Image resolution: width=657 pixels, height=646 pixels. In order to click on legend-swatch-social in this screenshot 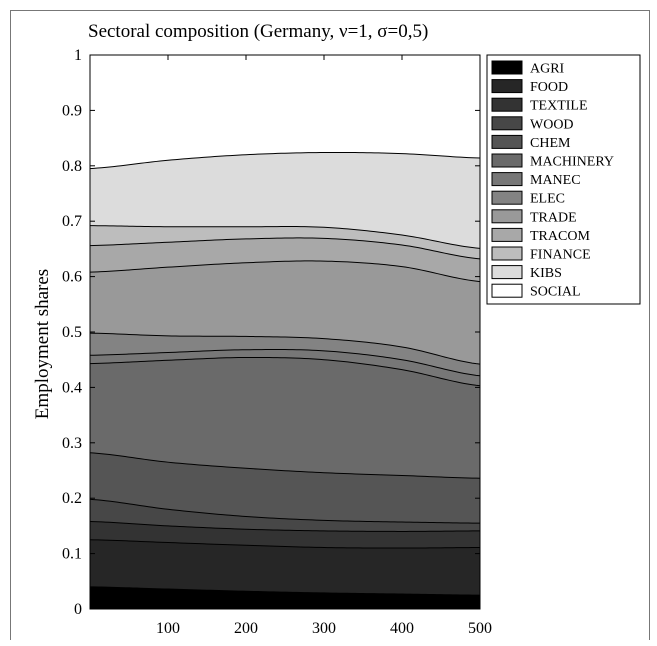, I will do `click(507, 290)`.